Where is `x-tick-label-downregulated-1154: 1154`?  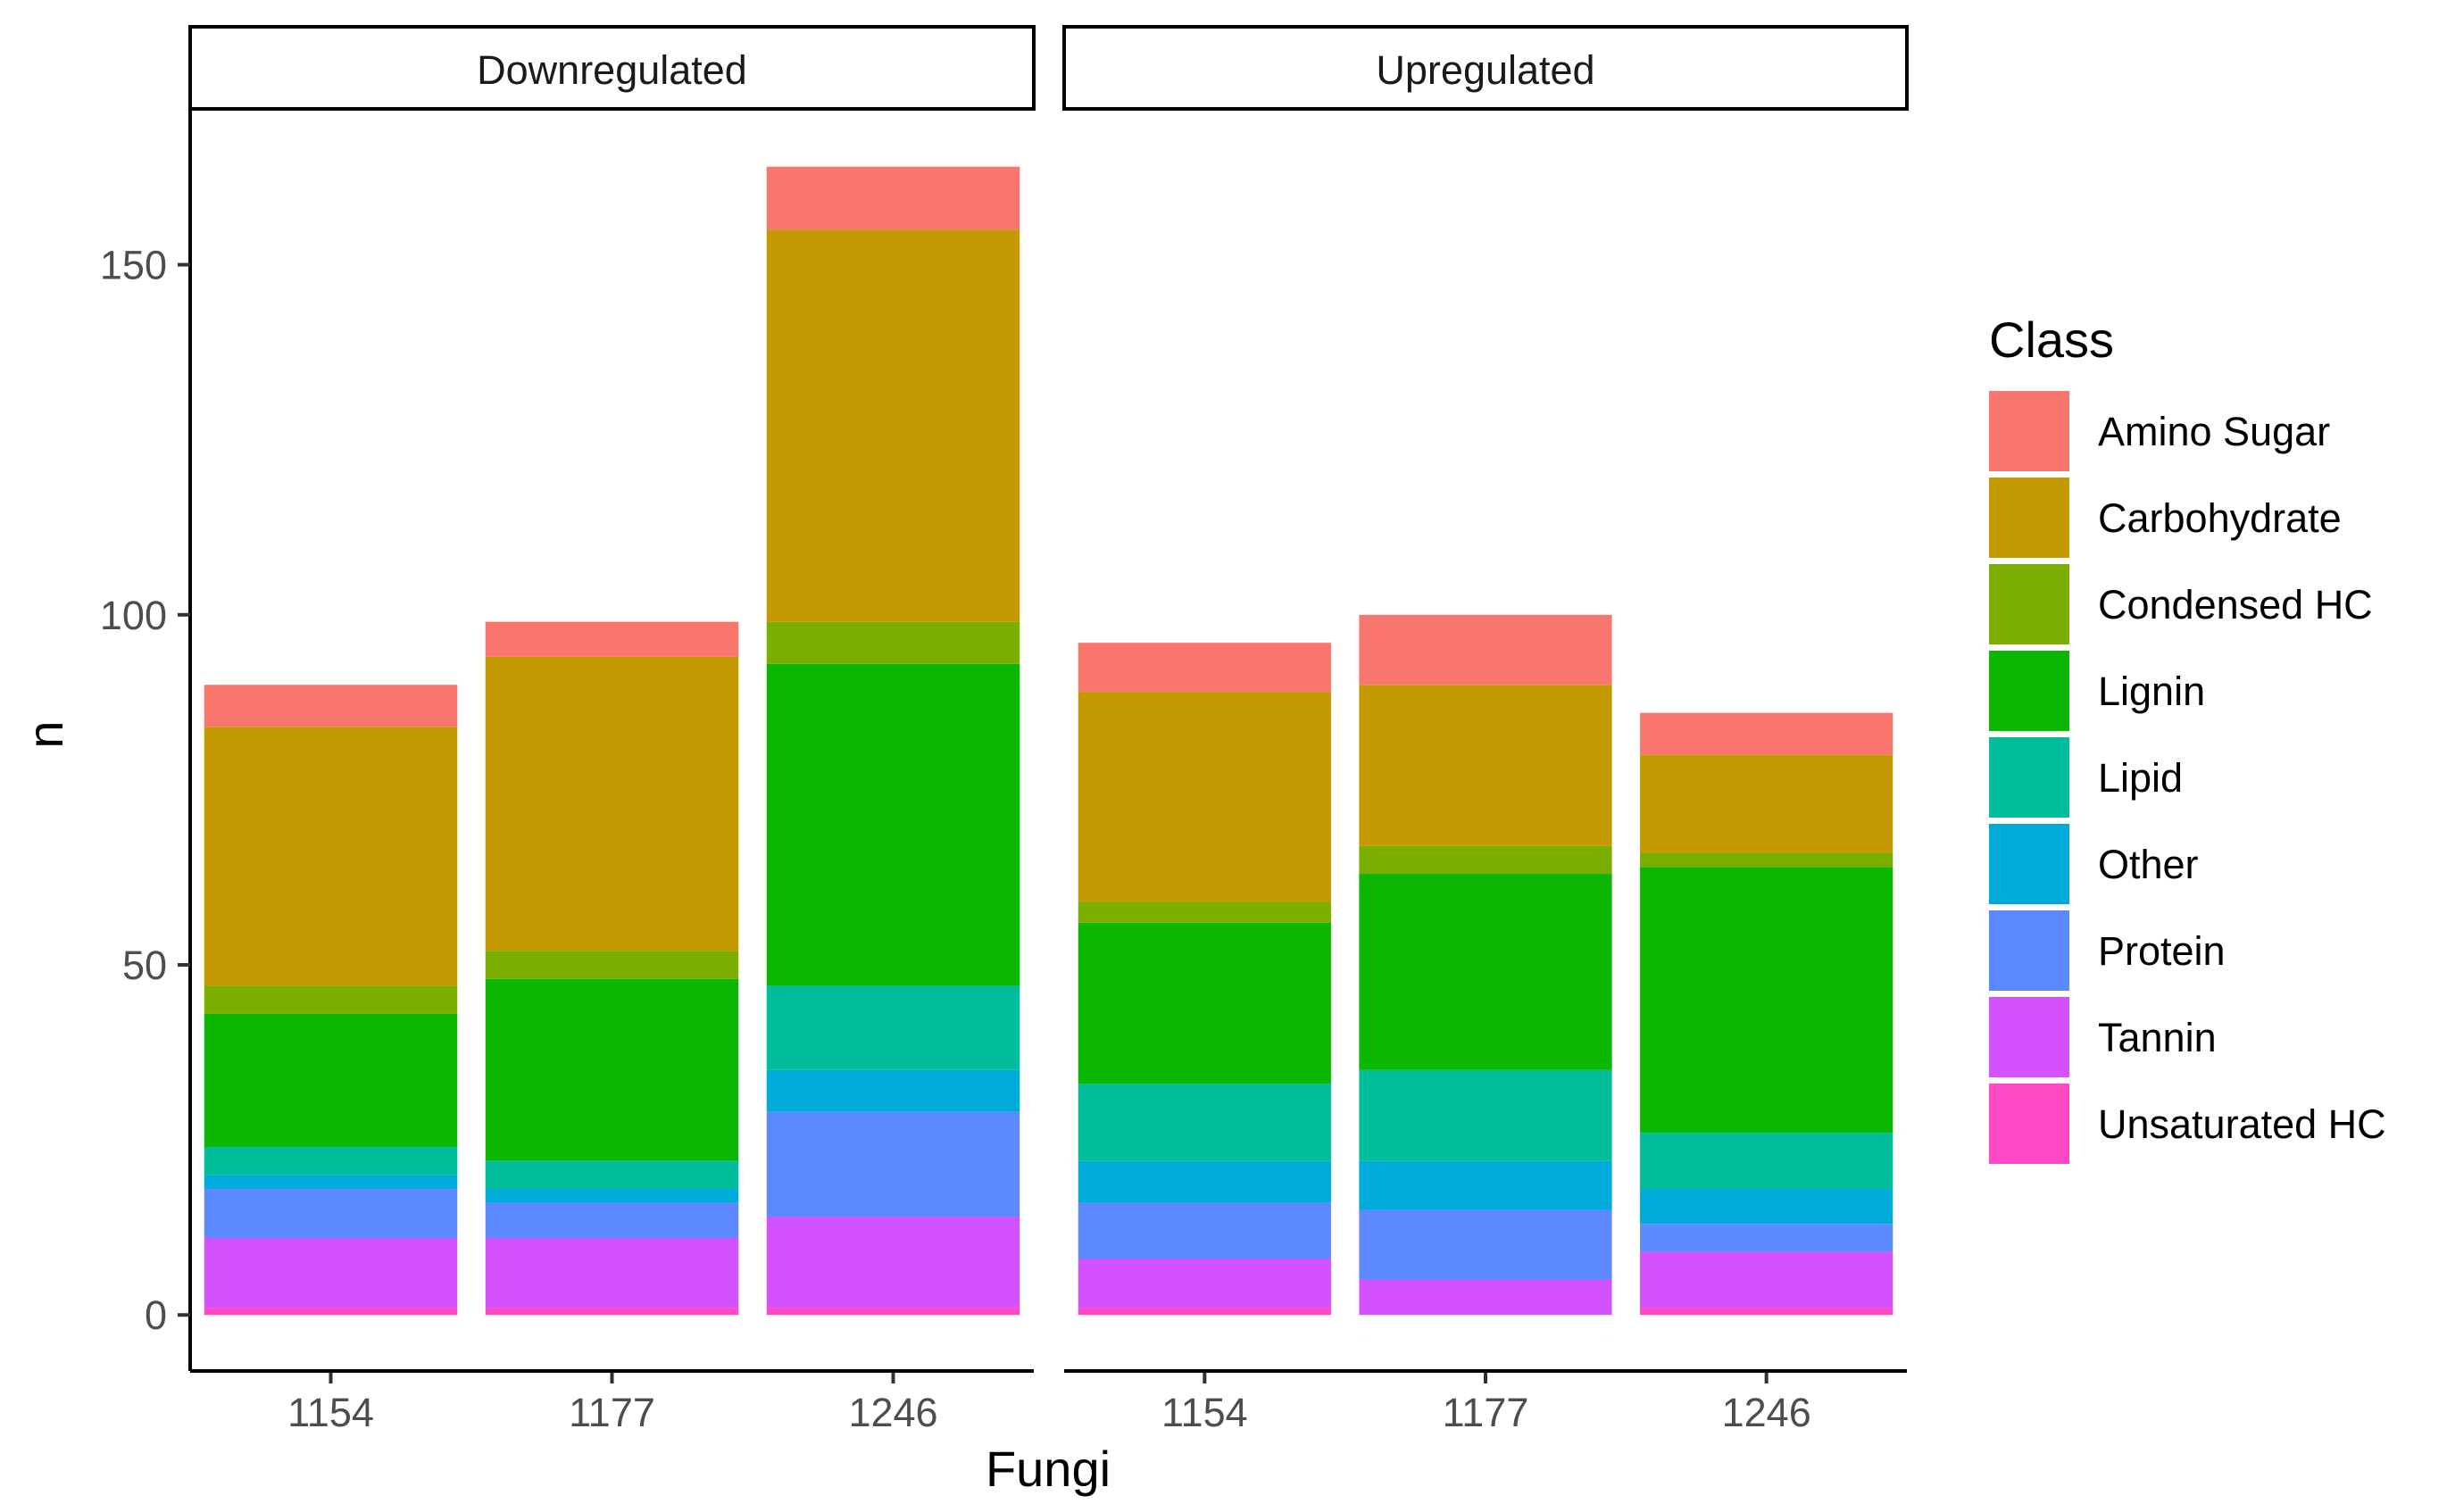
x-tick-label-downregulated-1154: 1154 is located at coordinates (330, 1413).